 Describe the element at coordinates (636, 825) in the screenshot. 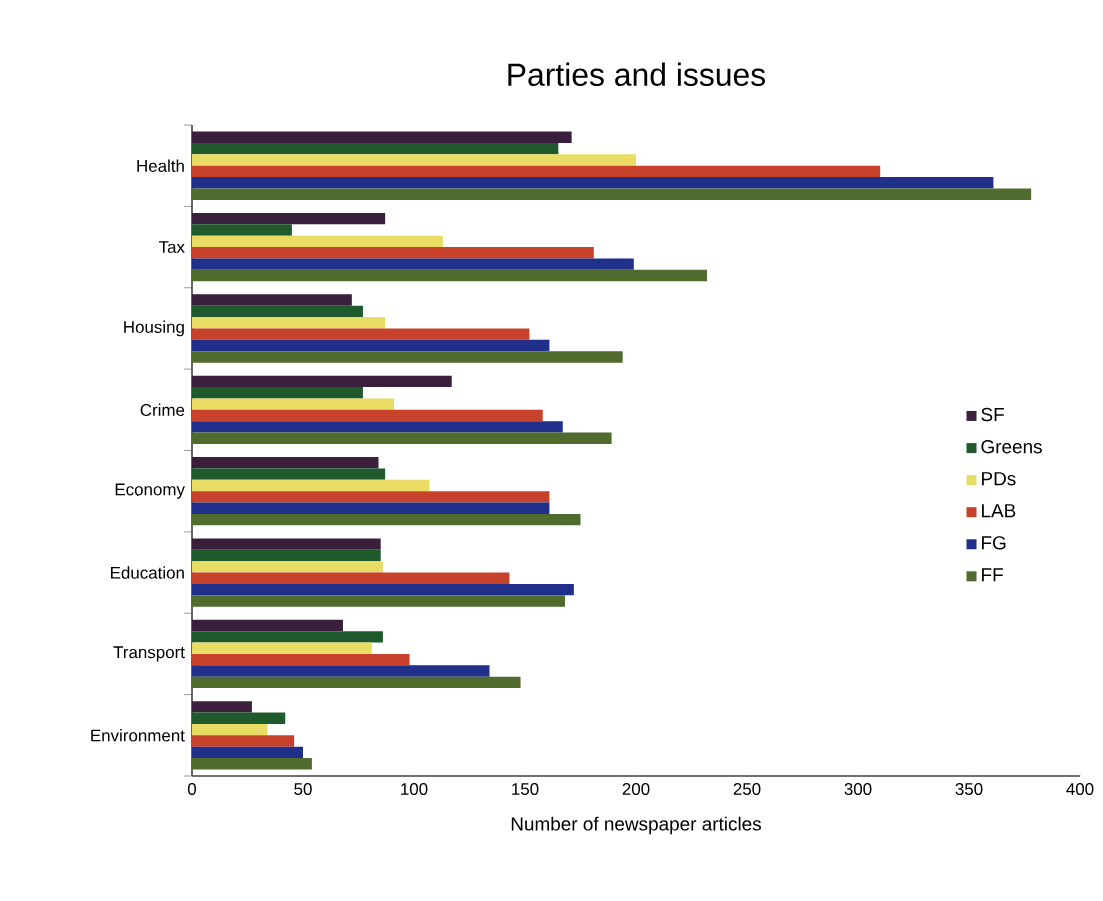

I see `x-axis-title: Number of newspaper articles` at that location.